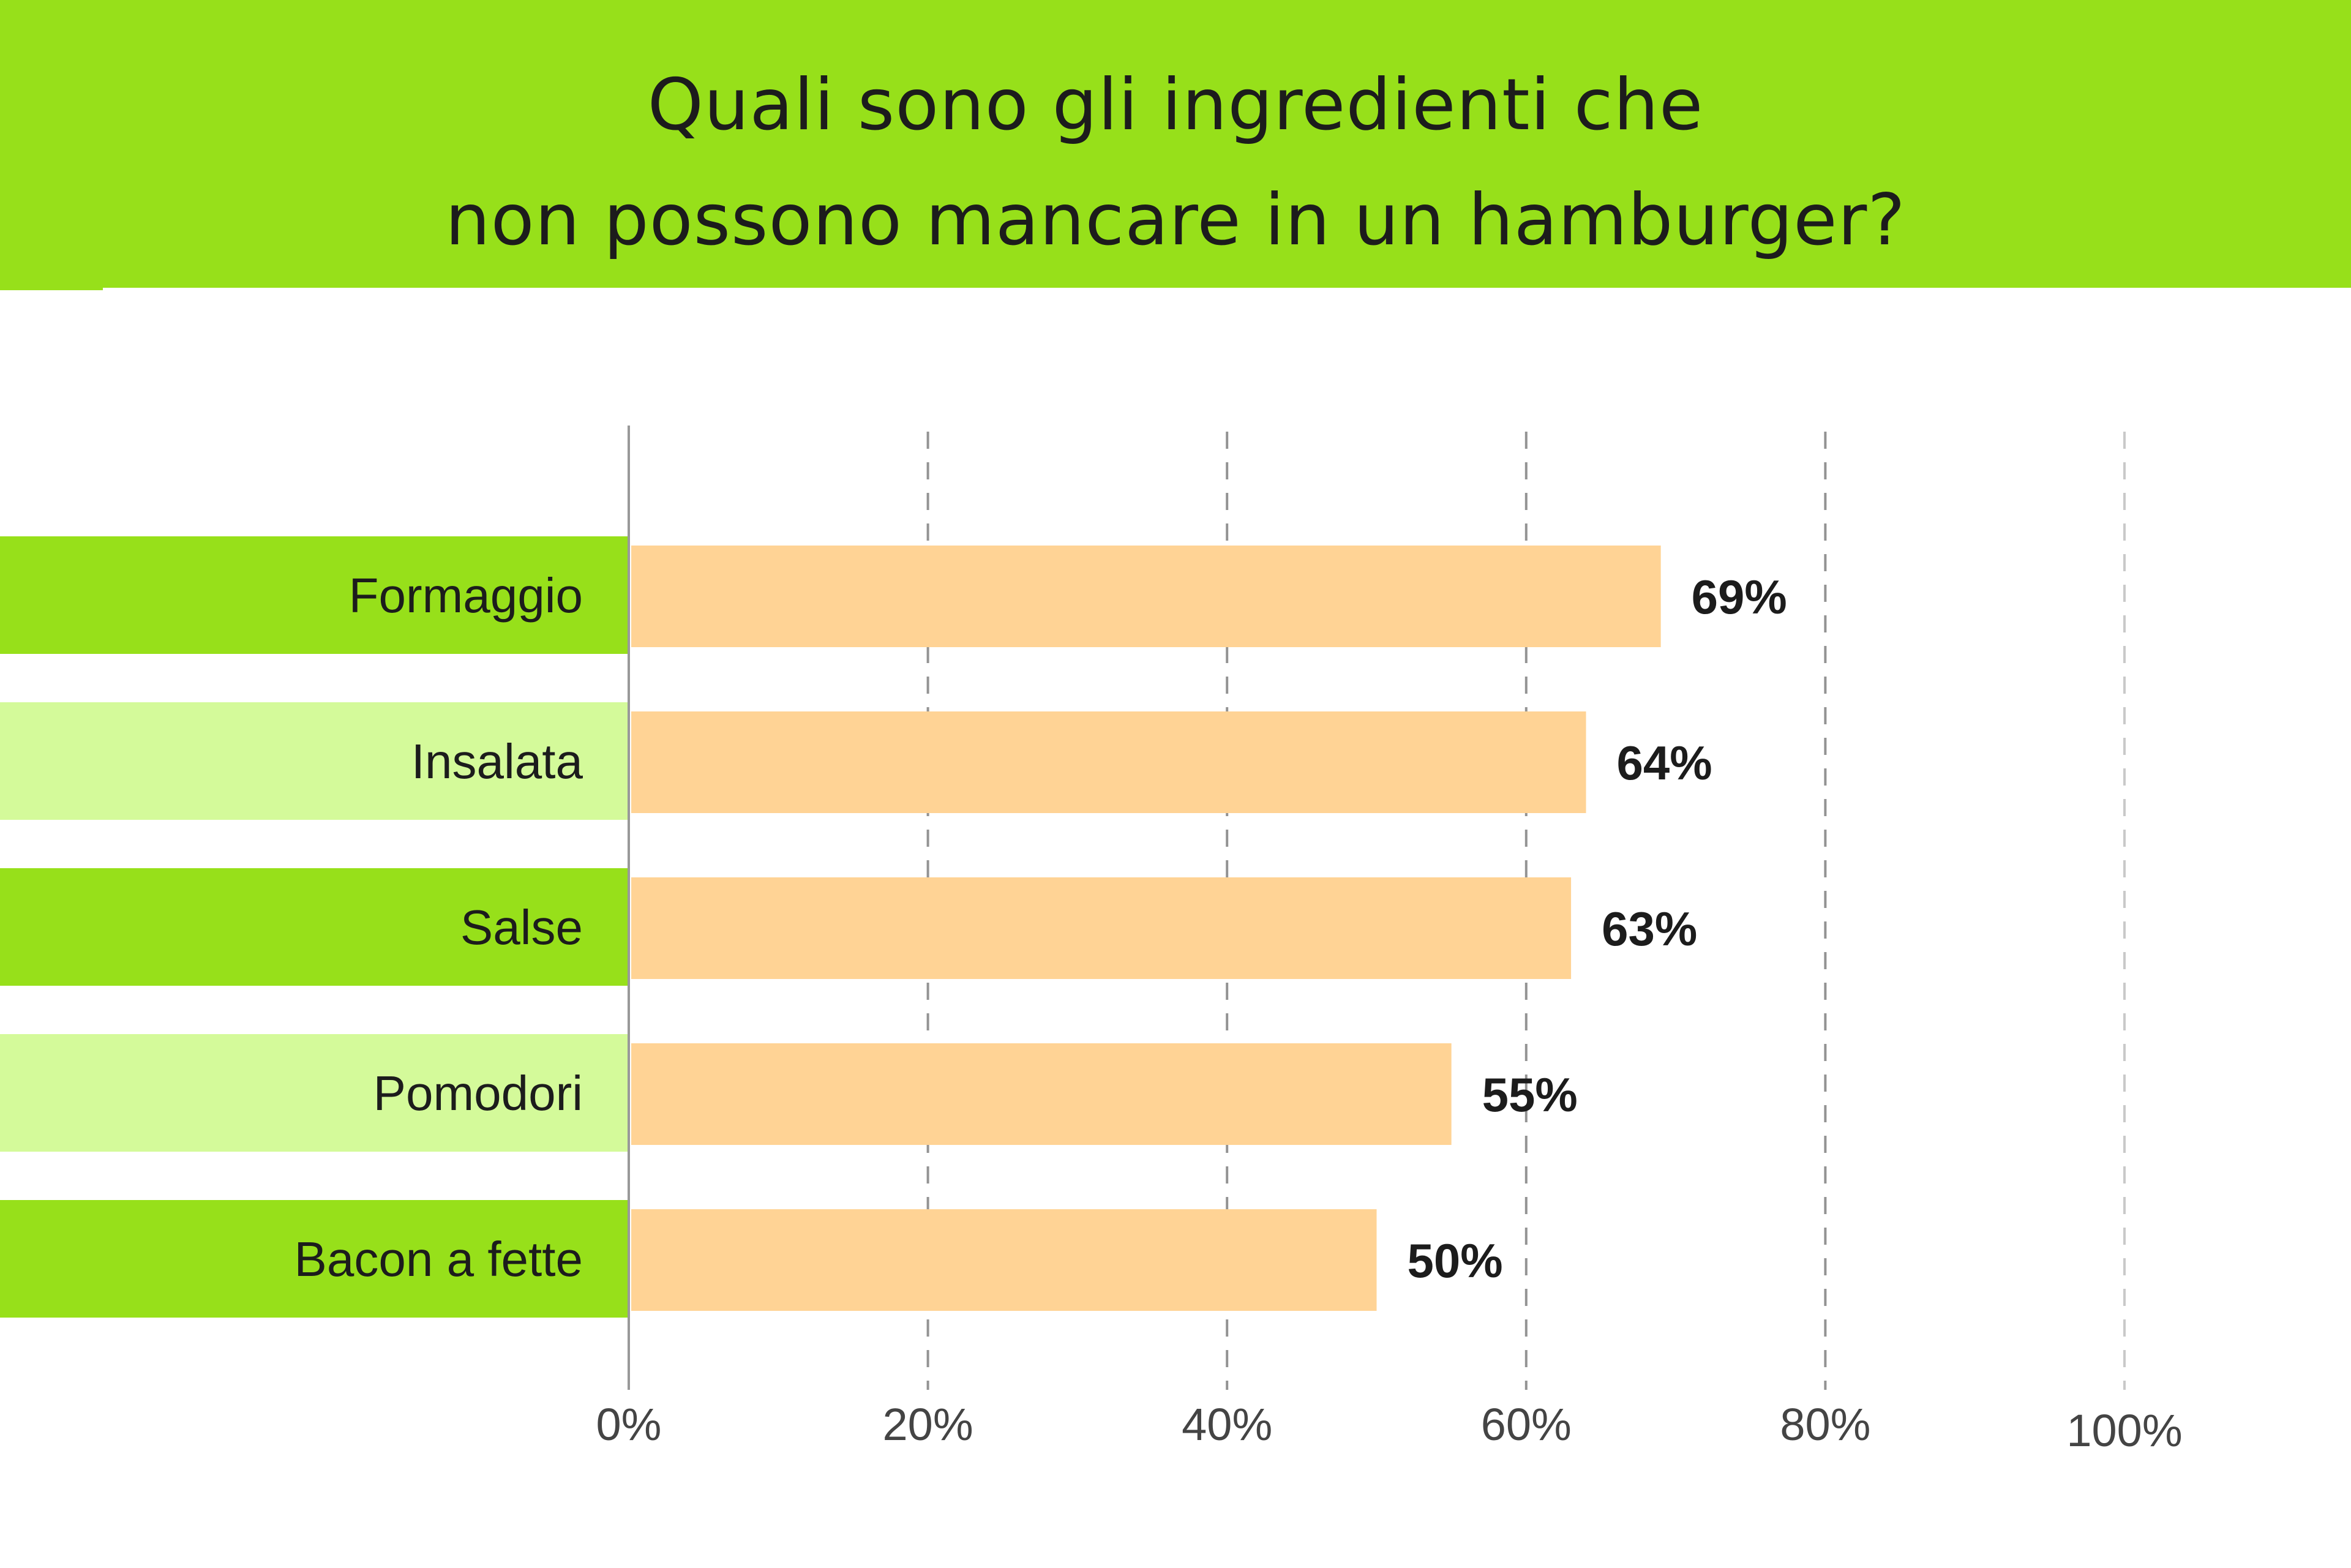 The width and height of the screenshot is (2351, 1568). What do you see at coordinates (1175, 220) in the screenshot?
I see `chart-title-line-2: non possono mancare in un hamburger?` at bounding box center [1175, 220].